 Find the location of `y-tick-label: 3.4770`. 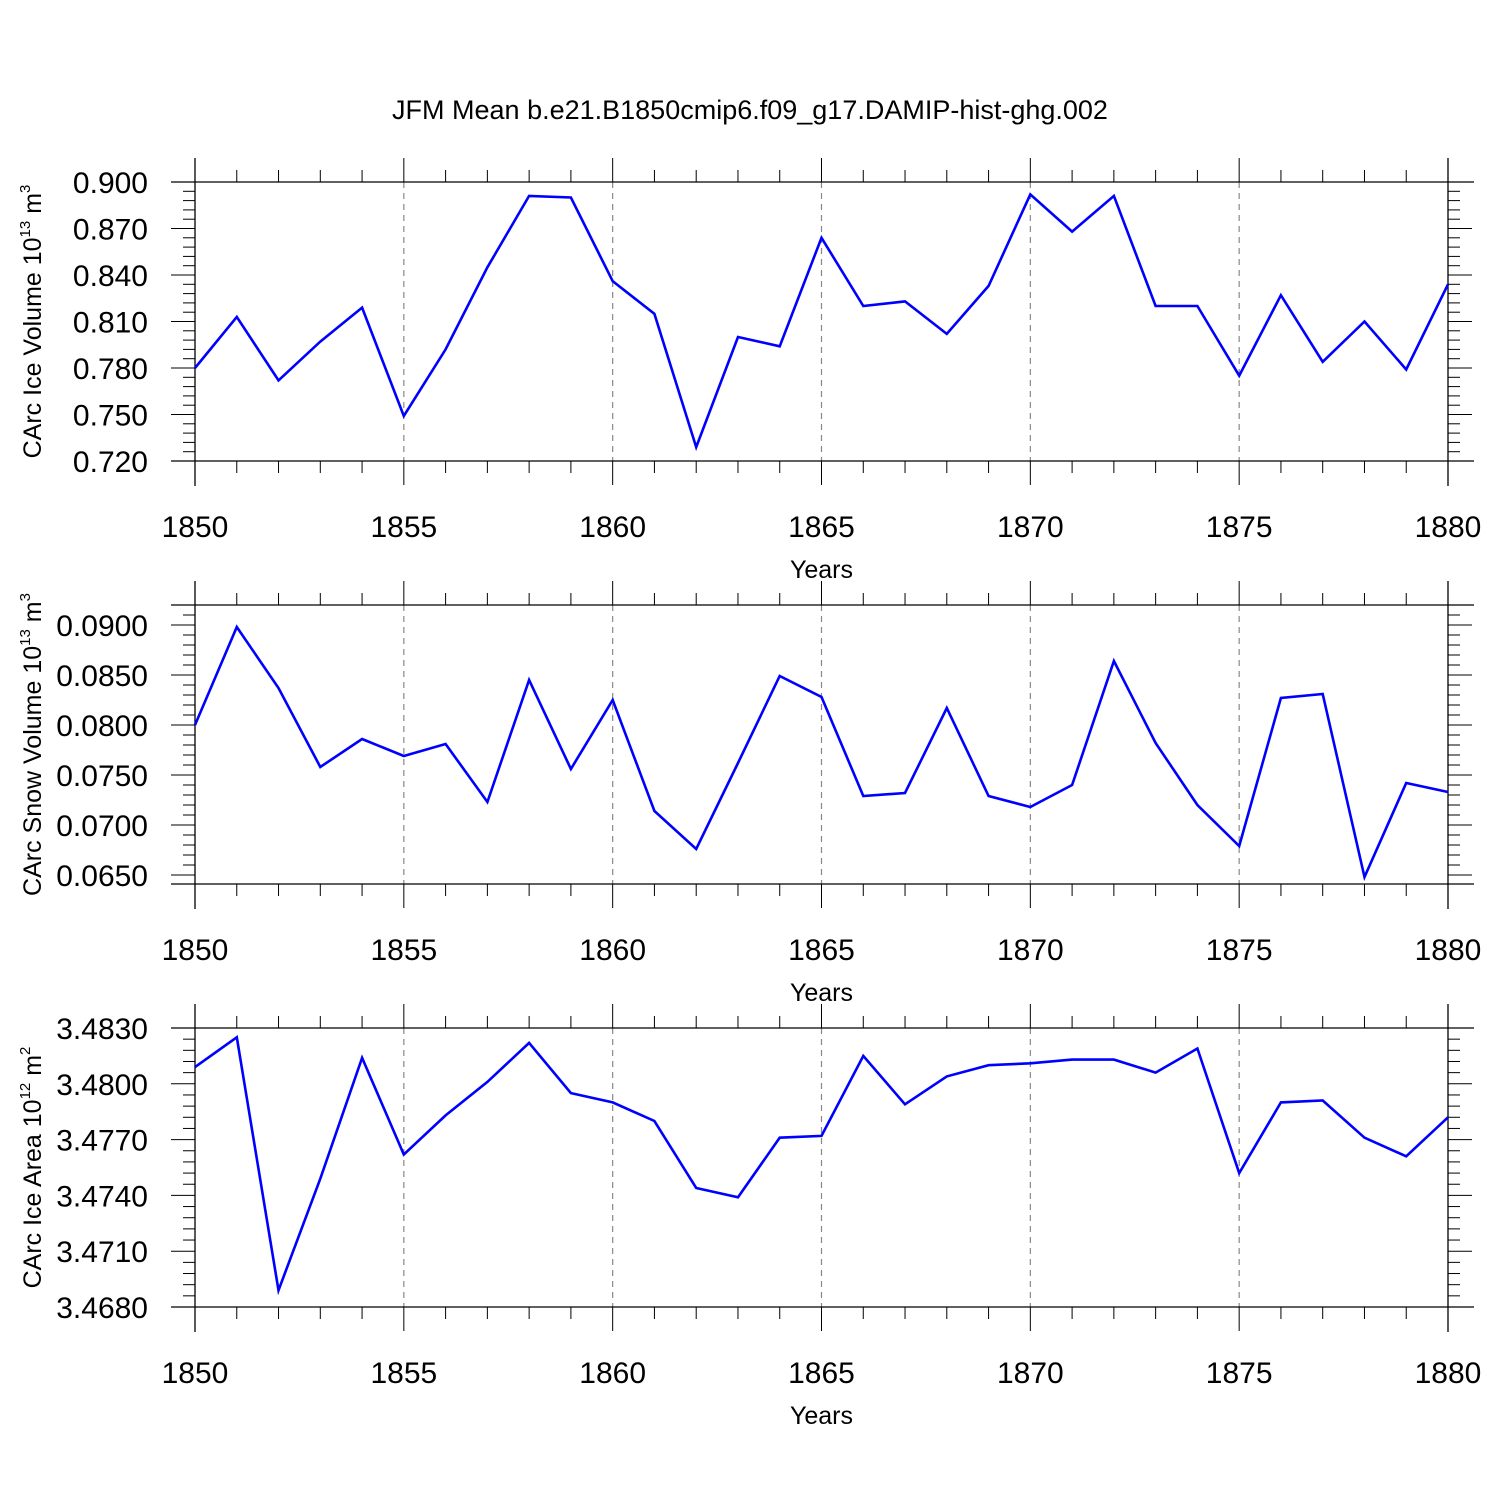

y-tick-label: 3.4770 is located at coordinates (102, 1141).